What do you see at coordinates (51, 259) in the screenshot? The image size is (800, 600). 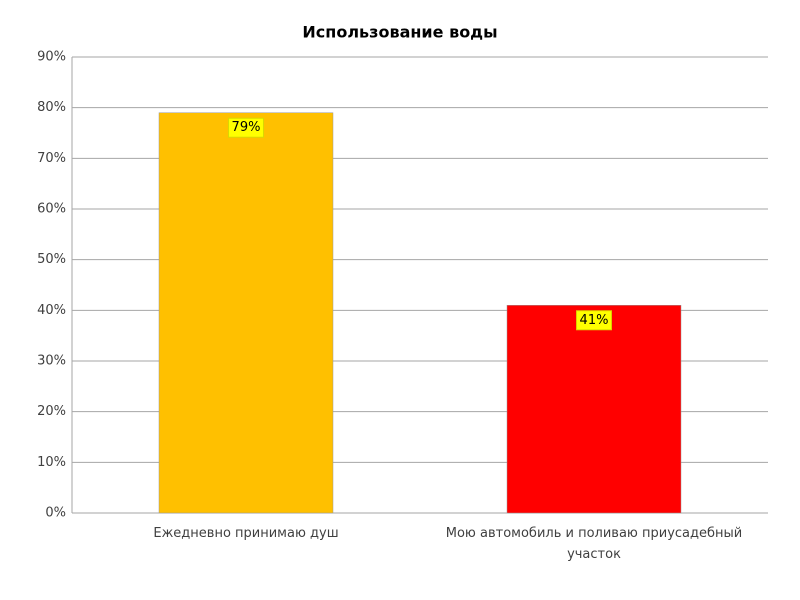 I see `y-tick-label: 50%` at bounding box center [51, 259].